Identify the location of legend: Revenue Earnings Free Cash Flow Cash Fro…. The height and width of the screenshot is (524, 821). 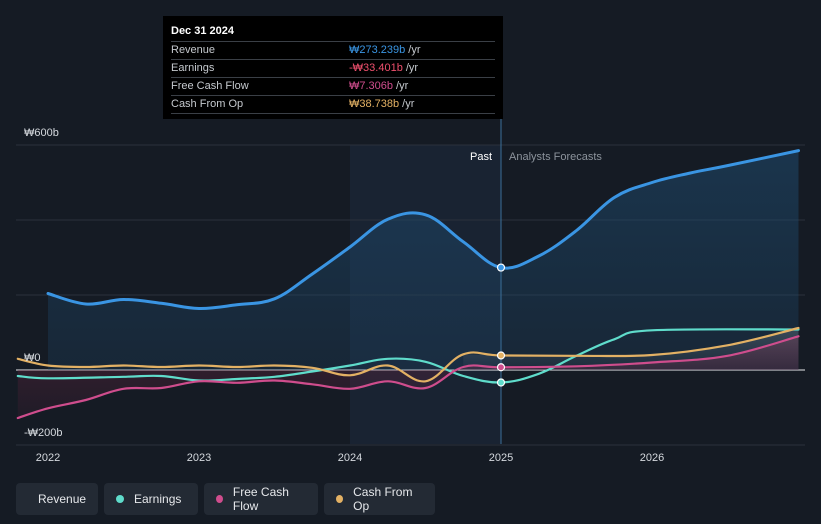
(225, 499).